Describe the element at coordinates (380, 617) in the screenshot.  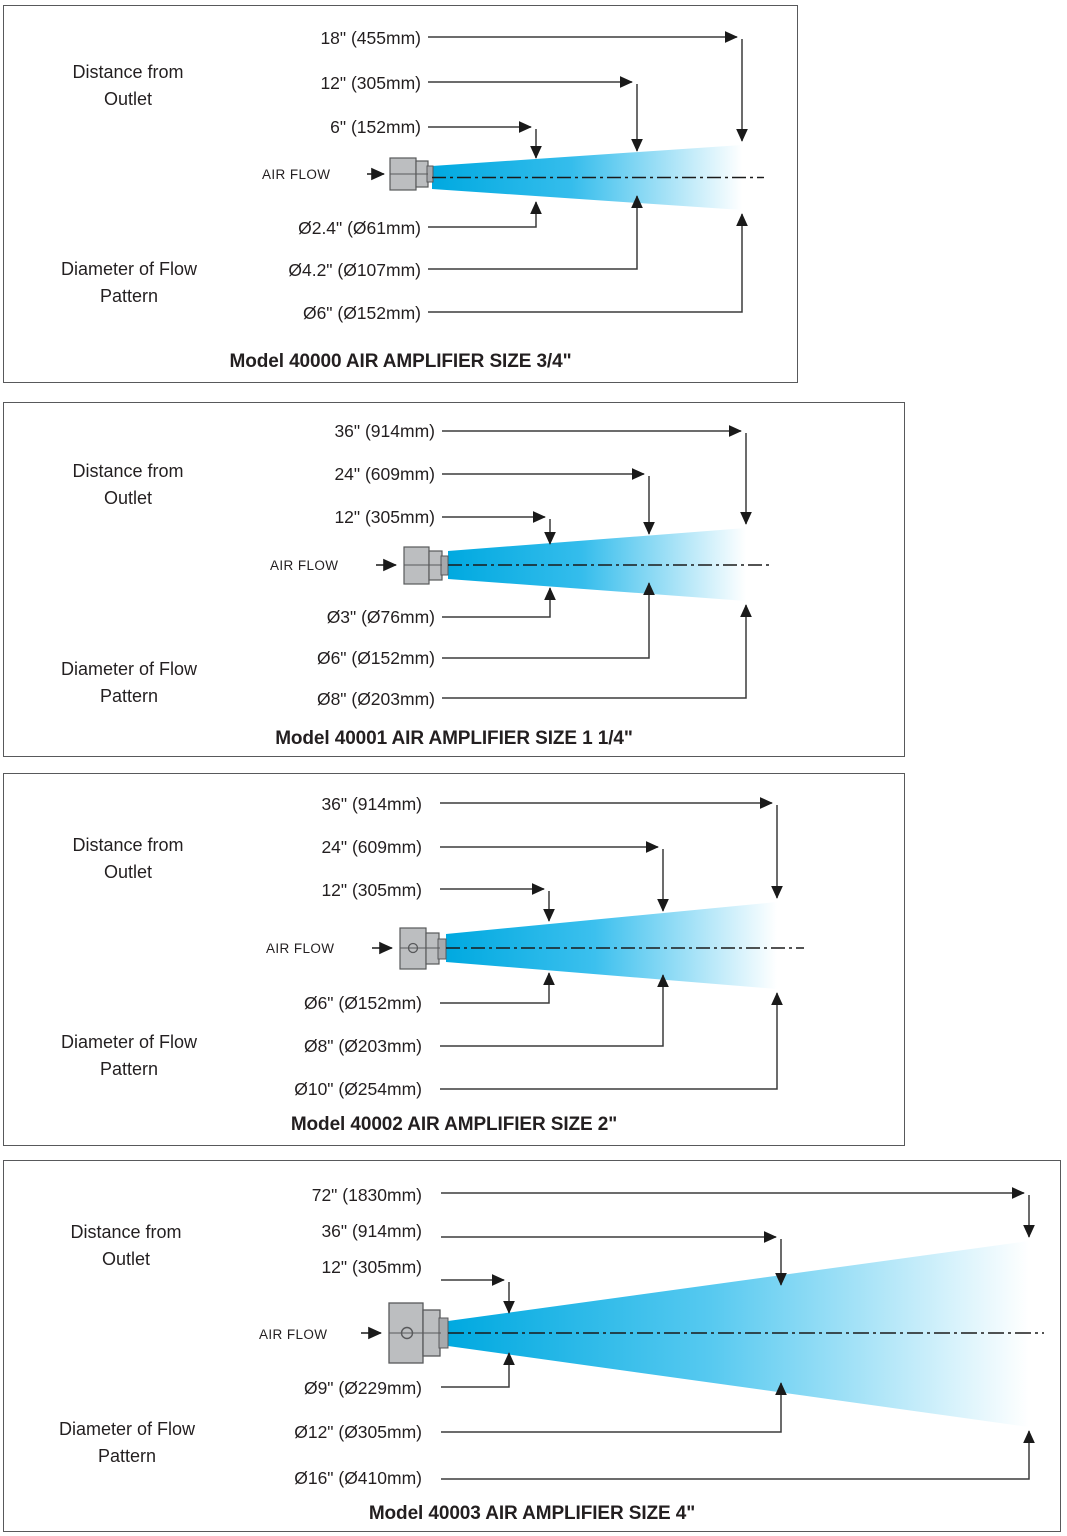
I see `diameter-label-1: Ø3" (Ø76mm)` at that location.